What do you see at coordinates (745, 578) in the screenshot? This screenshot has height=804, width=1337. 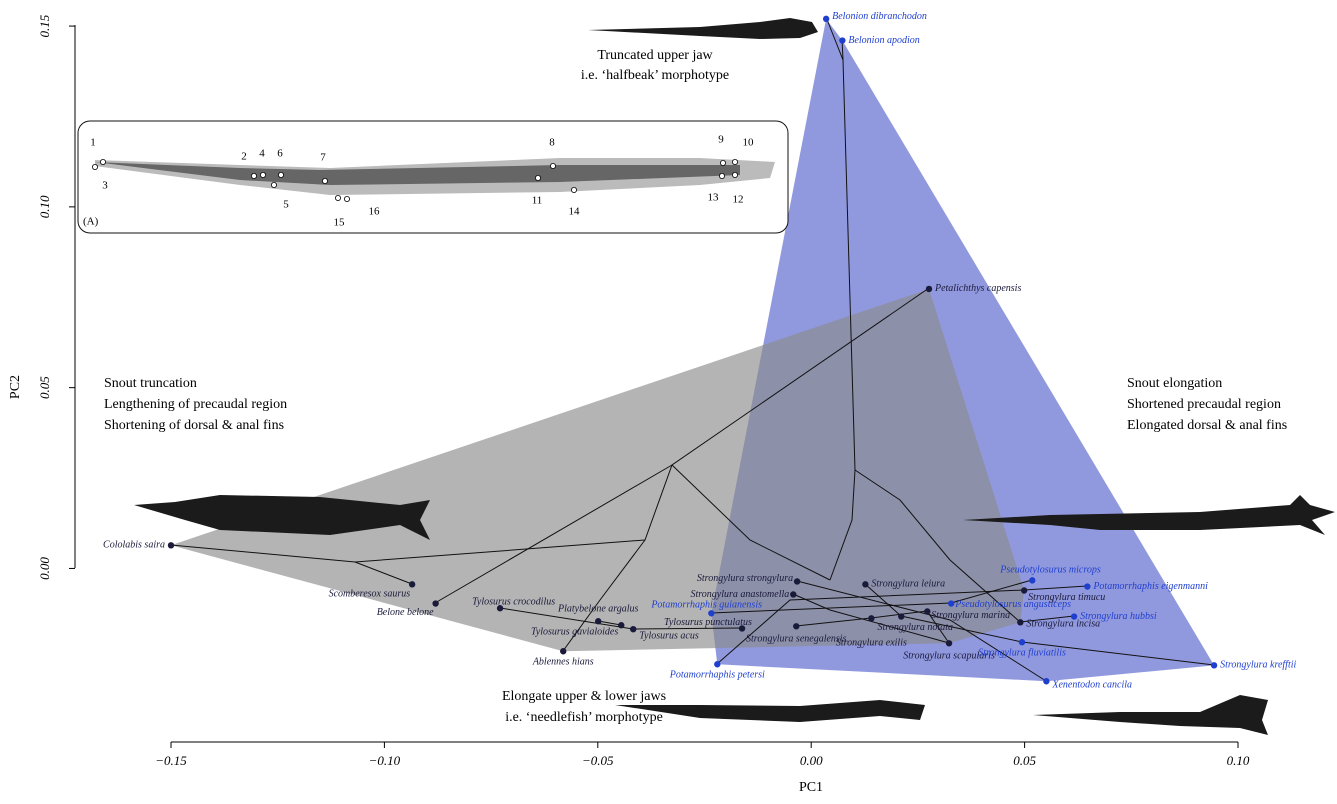 I see `point-label: Strongylura strongylura` at bounding box center [745, 578].